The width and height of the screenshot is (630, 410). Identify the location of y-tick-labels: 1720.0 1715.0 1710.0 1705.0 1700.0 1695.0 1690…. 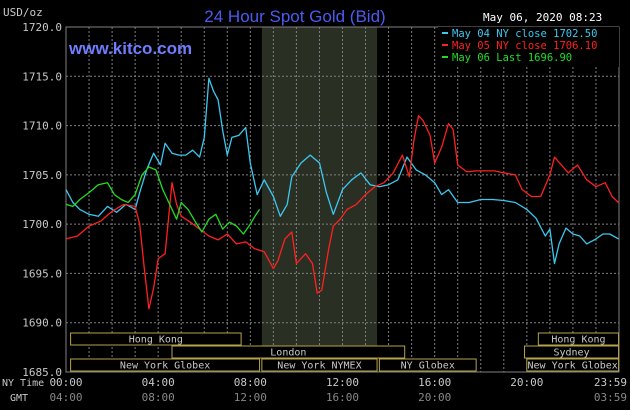
(42, 200).